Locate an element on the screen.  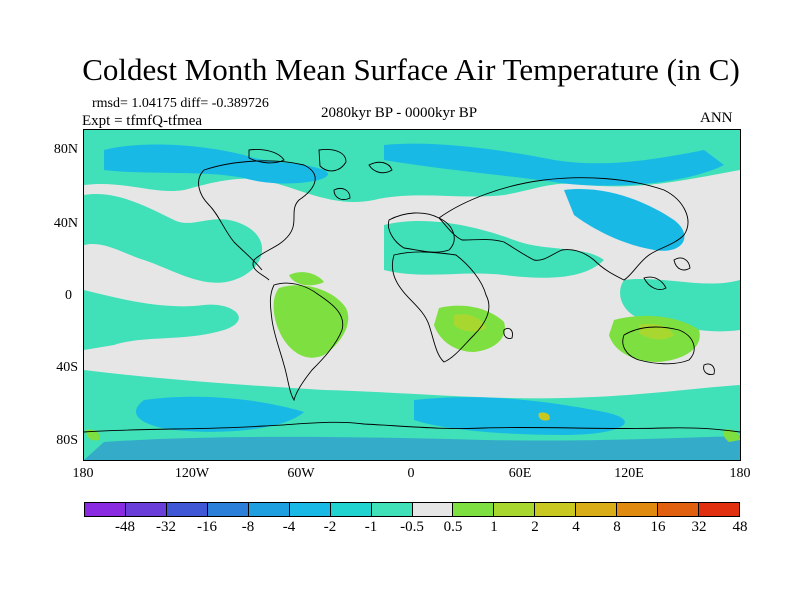
stats-text: rmsd= 1.04175 diff= -0.389726 is located at coordinates (180, 103).